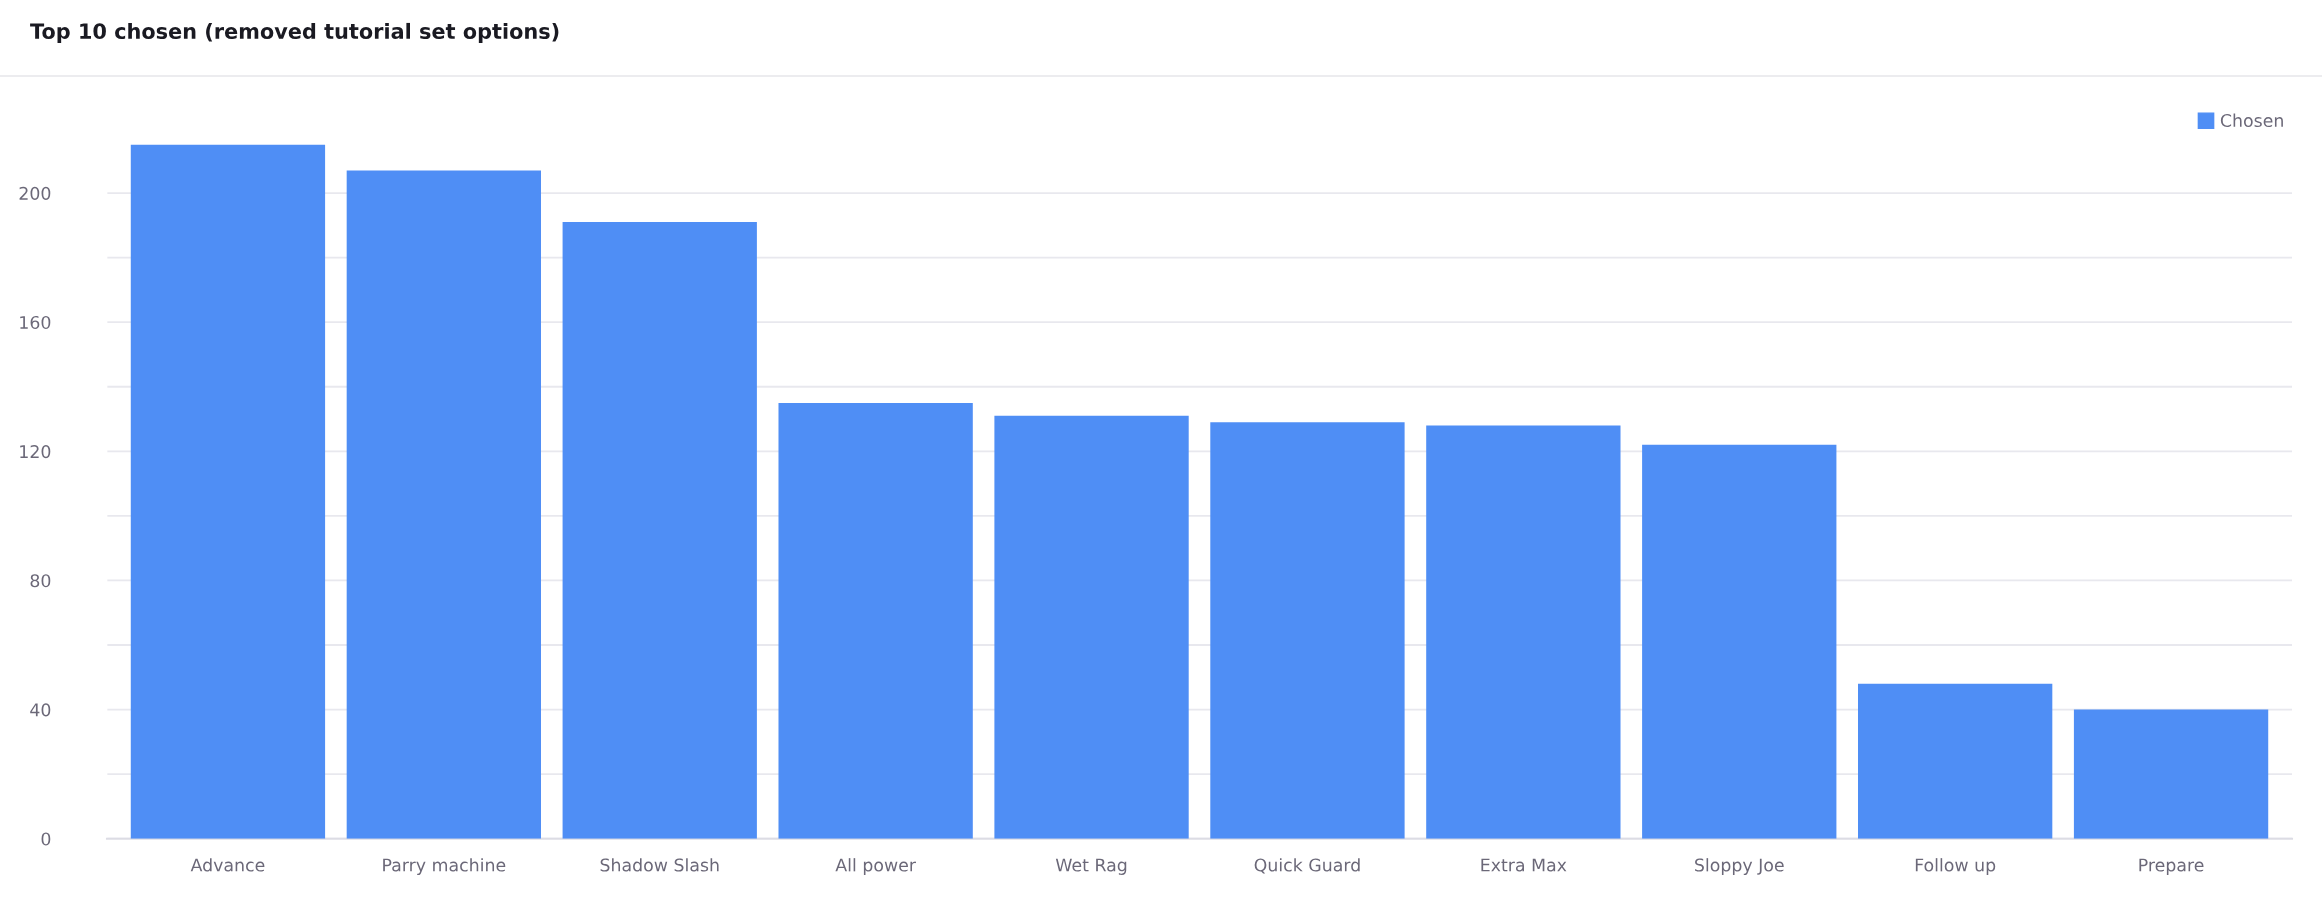 This screenshot has width=2322, height=898. Describe the element at coordinates (294, 33) in the screenshot. I see `chart-title: Top 10 chosen (removed tutorial set options)` at that location.